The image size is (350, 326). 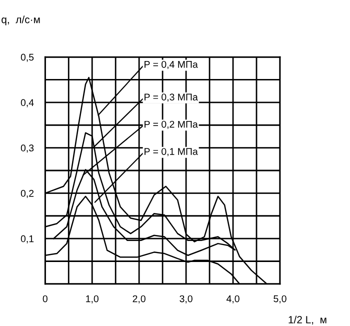 What do you see at coordinates (27, 148) in the screenshot?
I see `y-tick-label: 0,3` at bounding box center [27, 148].